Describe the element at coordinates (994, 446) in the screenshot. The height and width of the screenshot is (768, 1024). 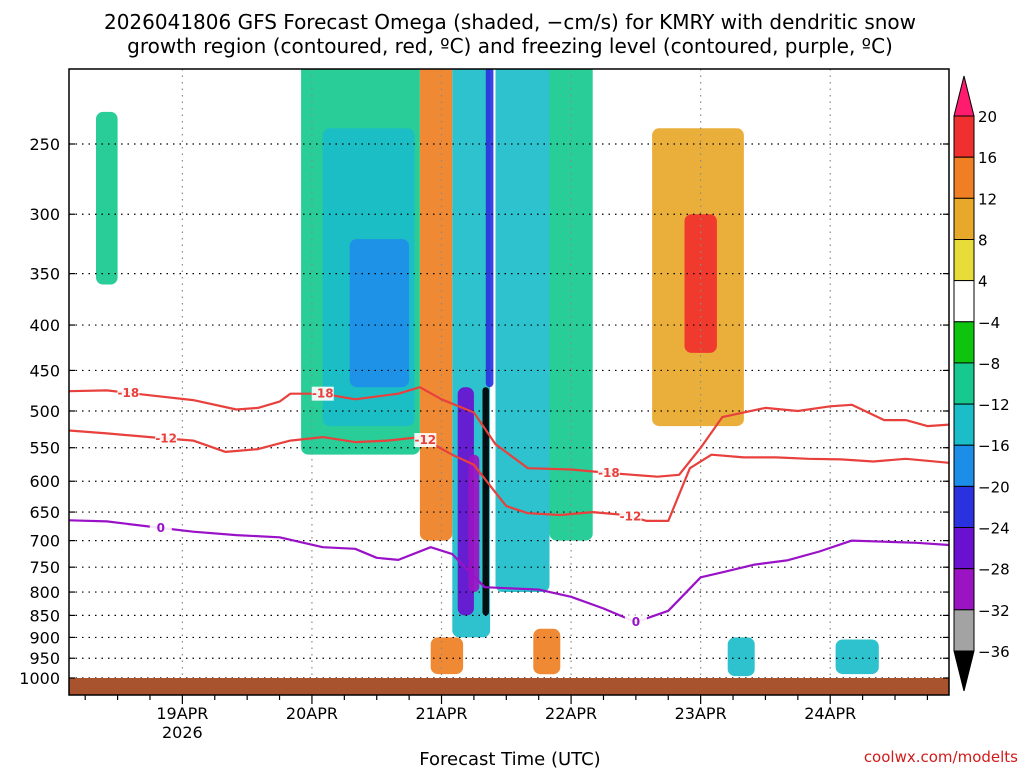
I see `colorbar-label: −16` at that location.